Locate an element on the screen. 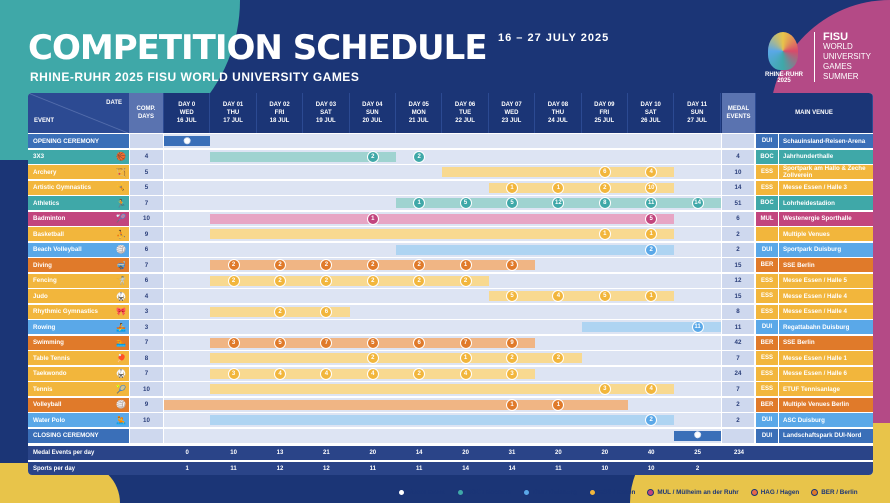 This screenshot has height=503, width=890. sports-per-day-value: 12 is located at coordinates (326, 468).